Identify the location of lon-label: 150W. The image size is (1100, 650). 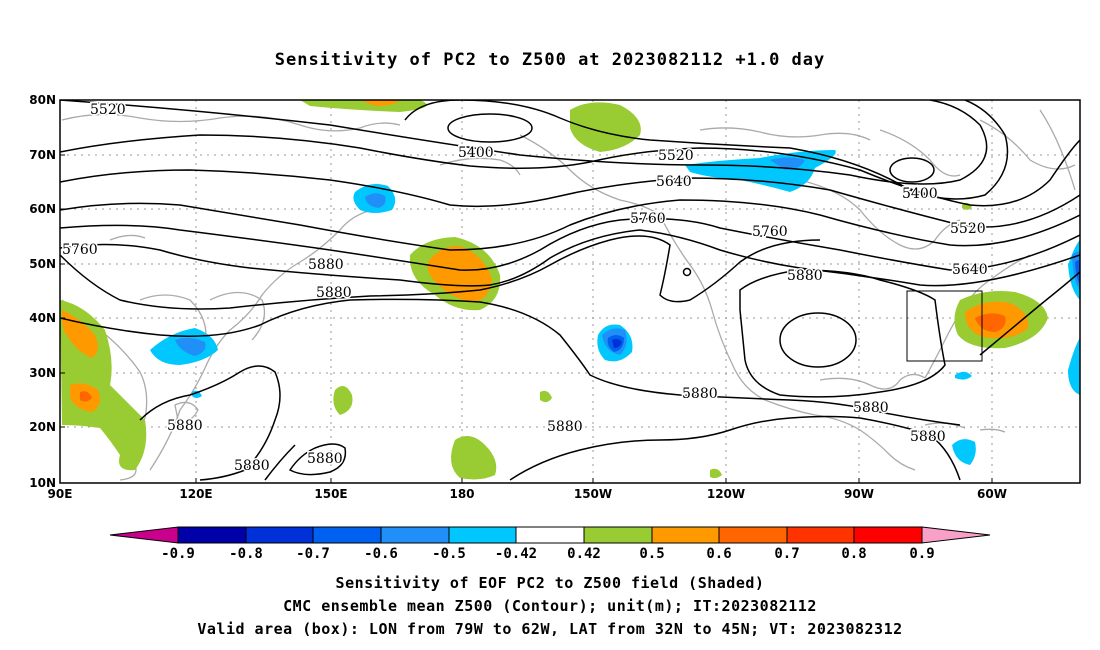
(593, 494).